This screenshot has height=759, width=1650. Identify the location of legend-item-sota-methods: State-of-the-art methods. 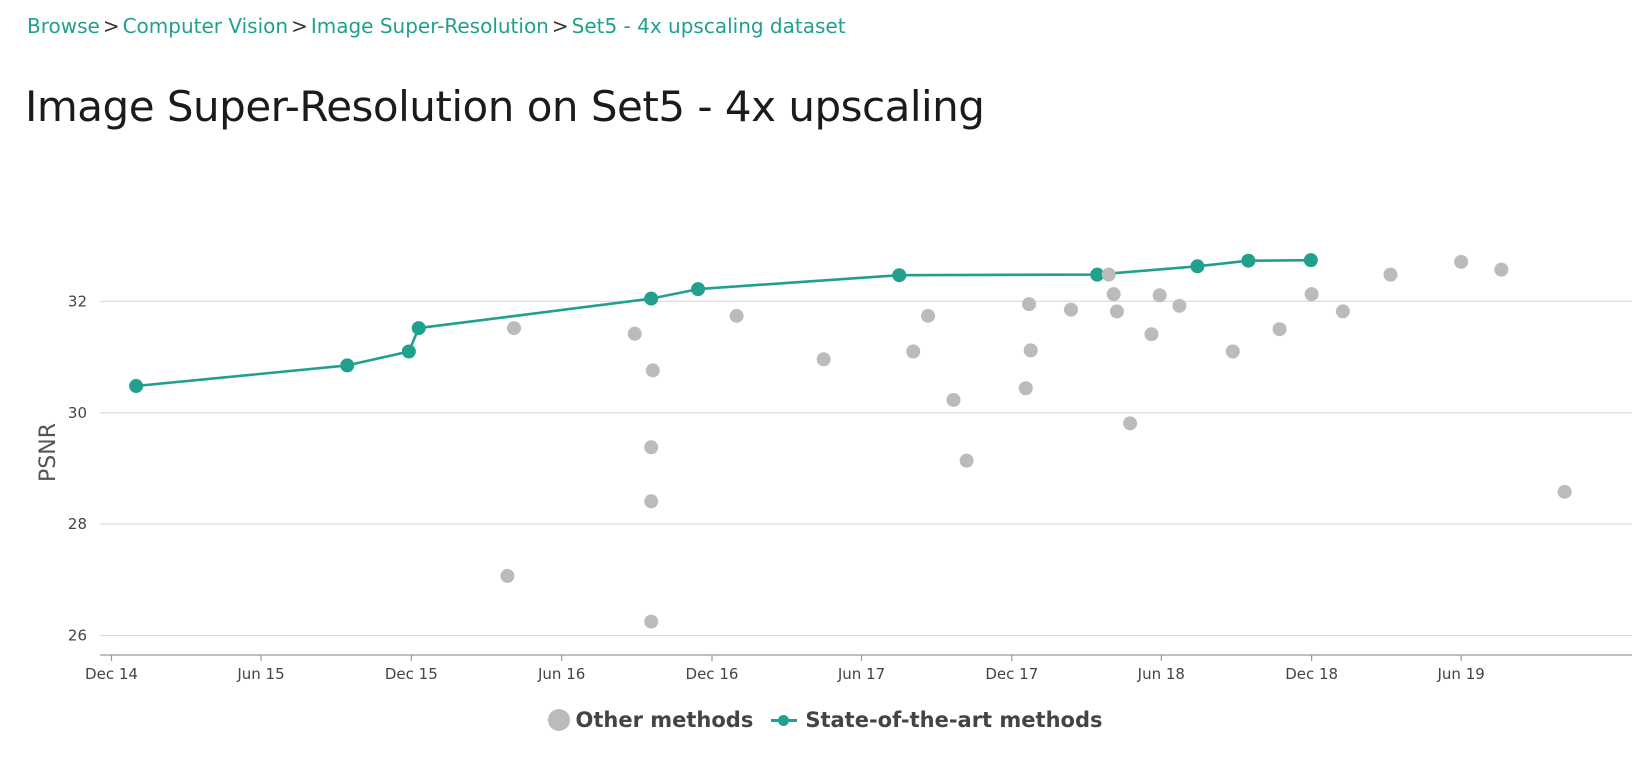
(936, 720).